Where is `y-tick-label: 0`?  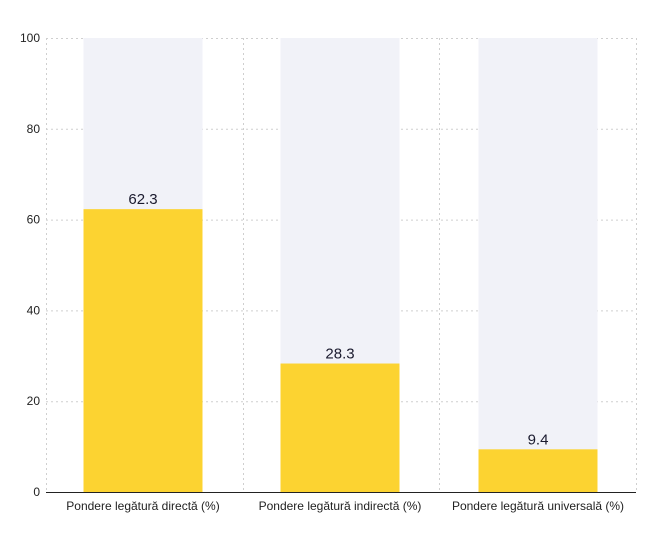
y-tick-label: 0 is located at coordinates (36, 492).